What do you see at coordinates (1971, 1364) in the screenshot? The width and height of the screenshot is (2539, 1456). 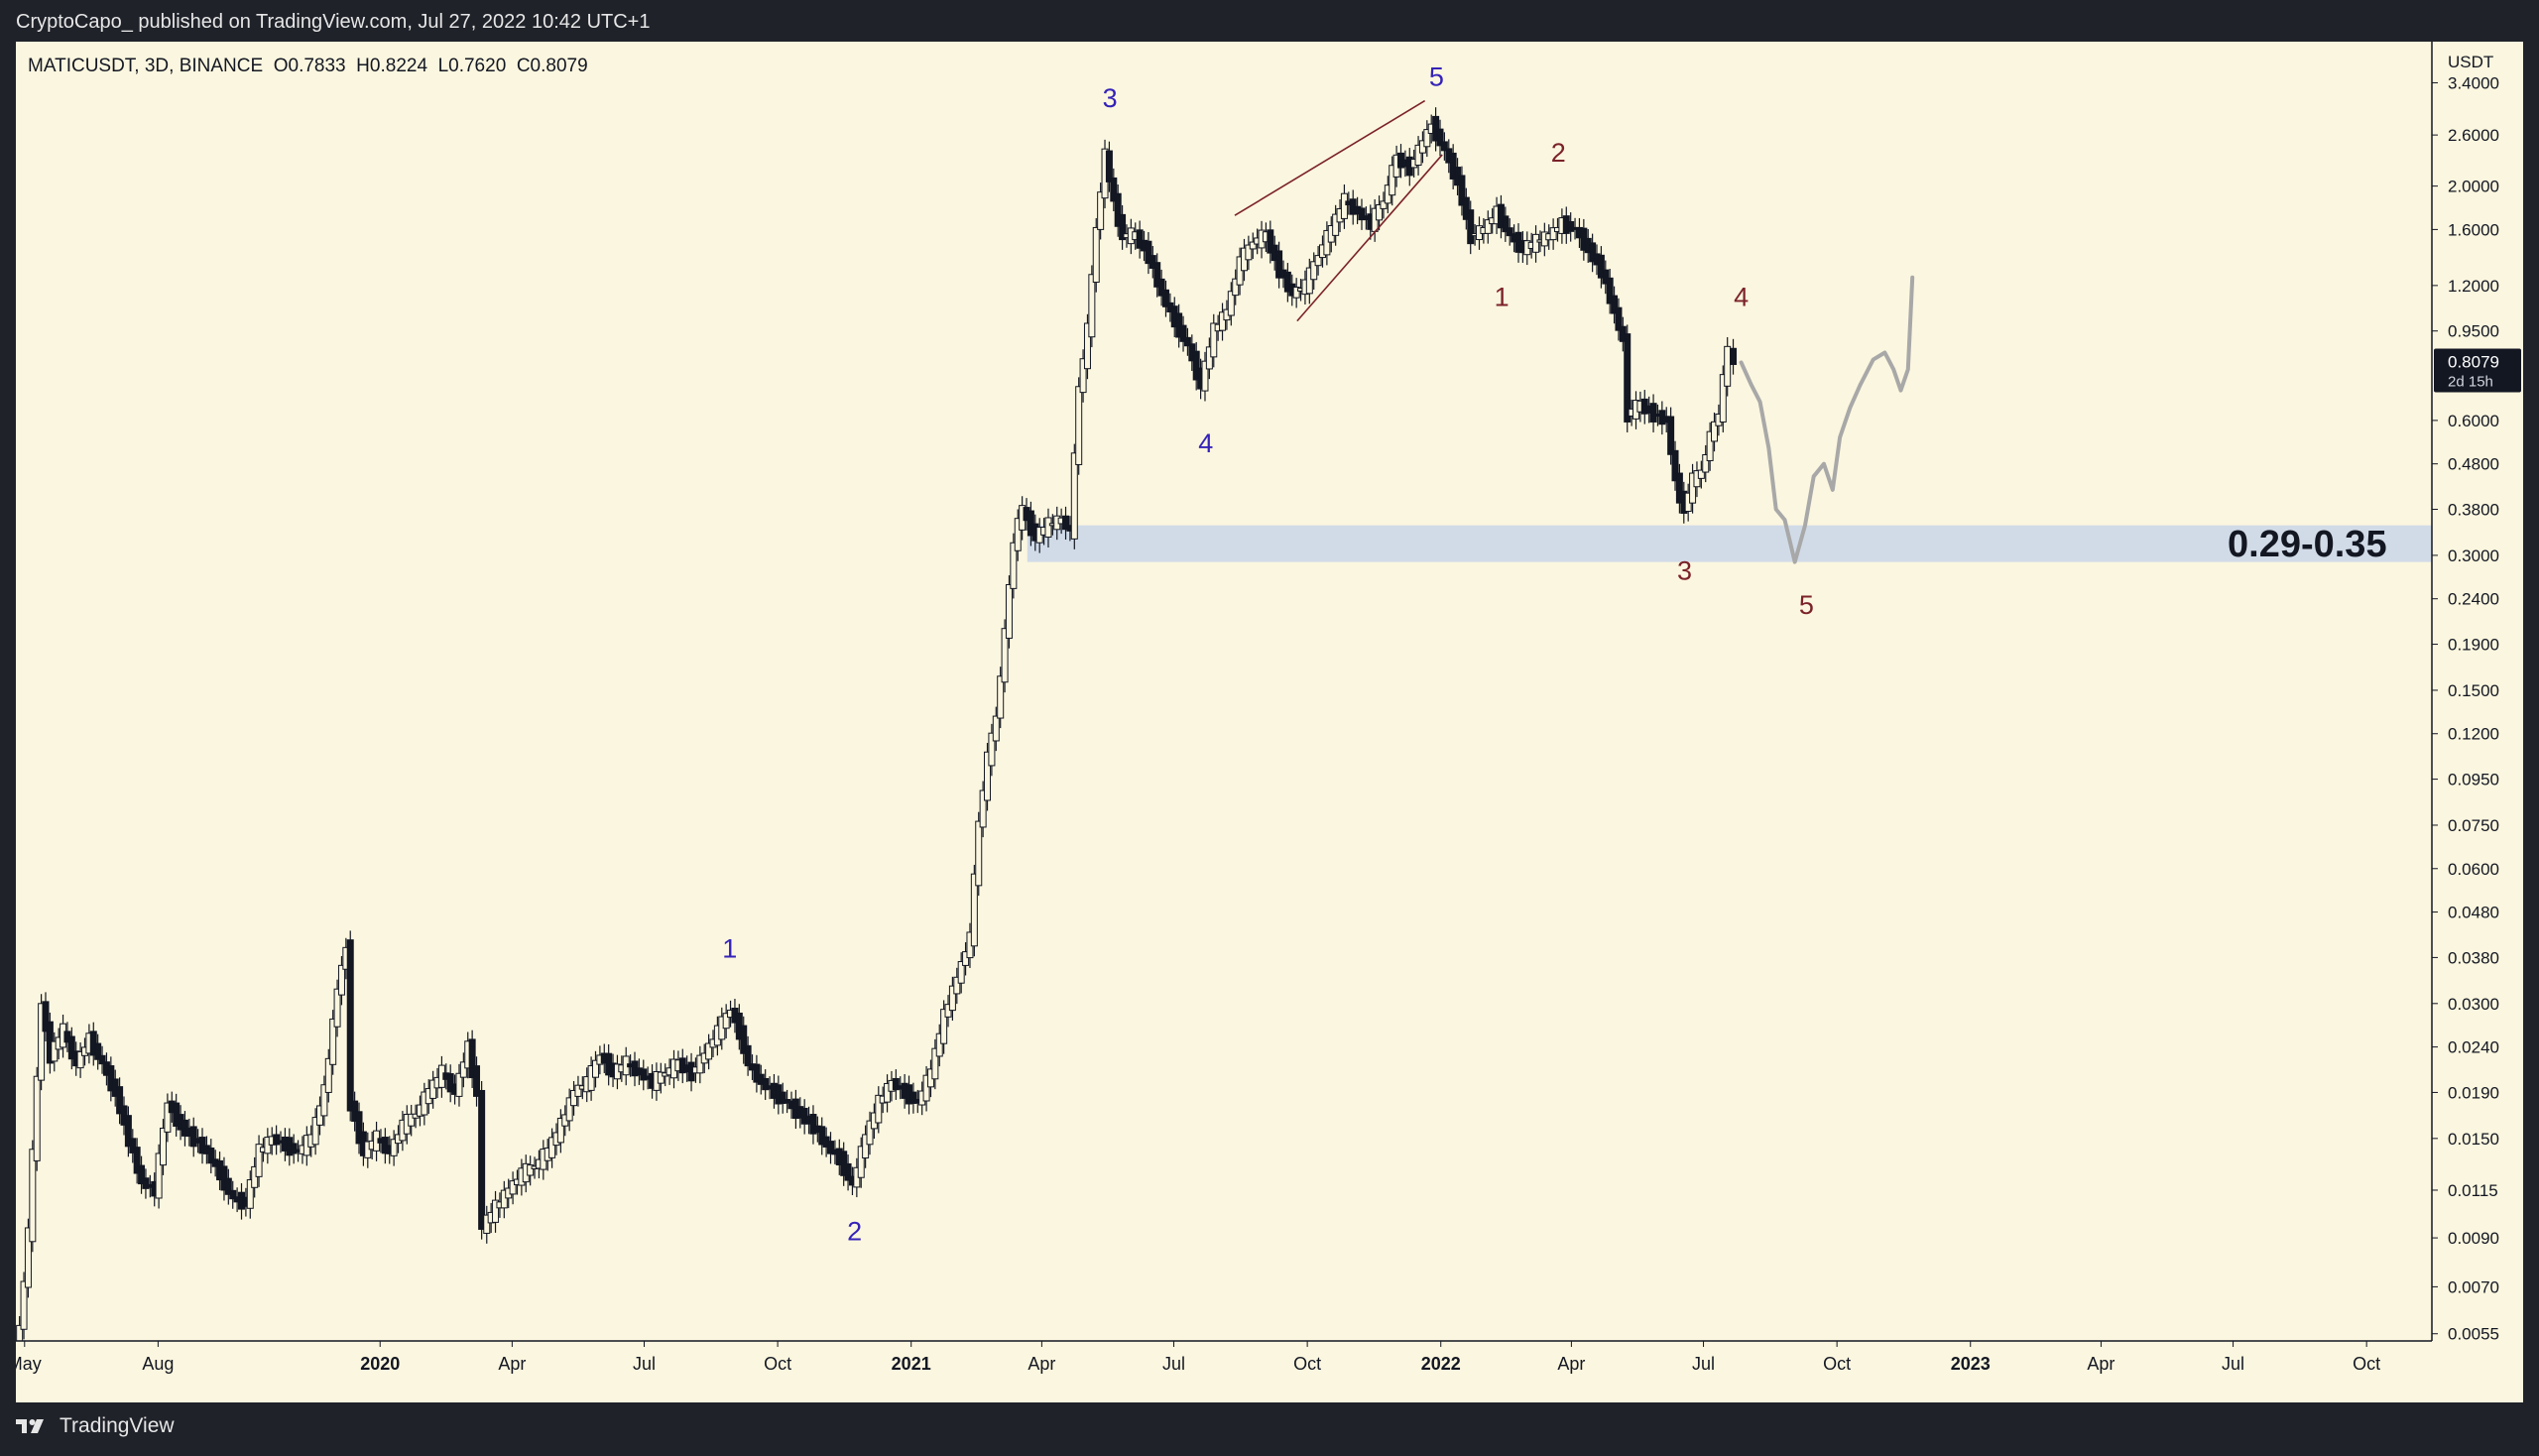 I see `time-tick-label: 2023` at bounding box center [1971, 1364].